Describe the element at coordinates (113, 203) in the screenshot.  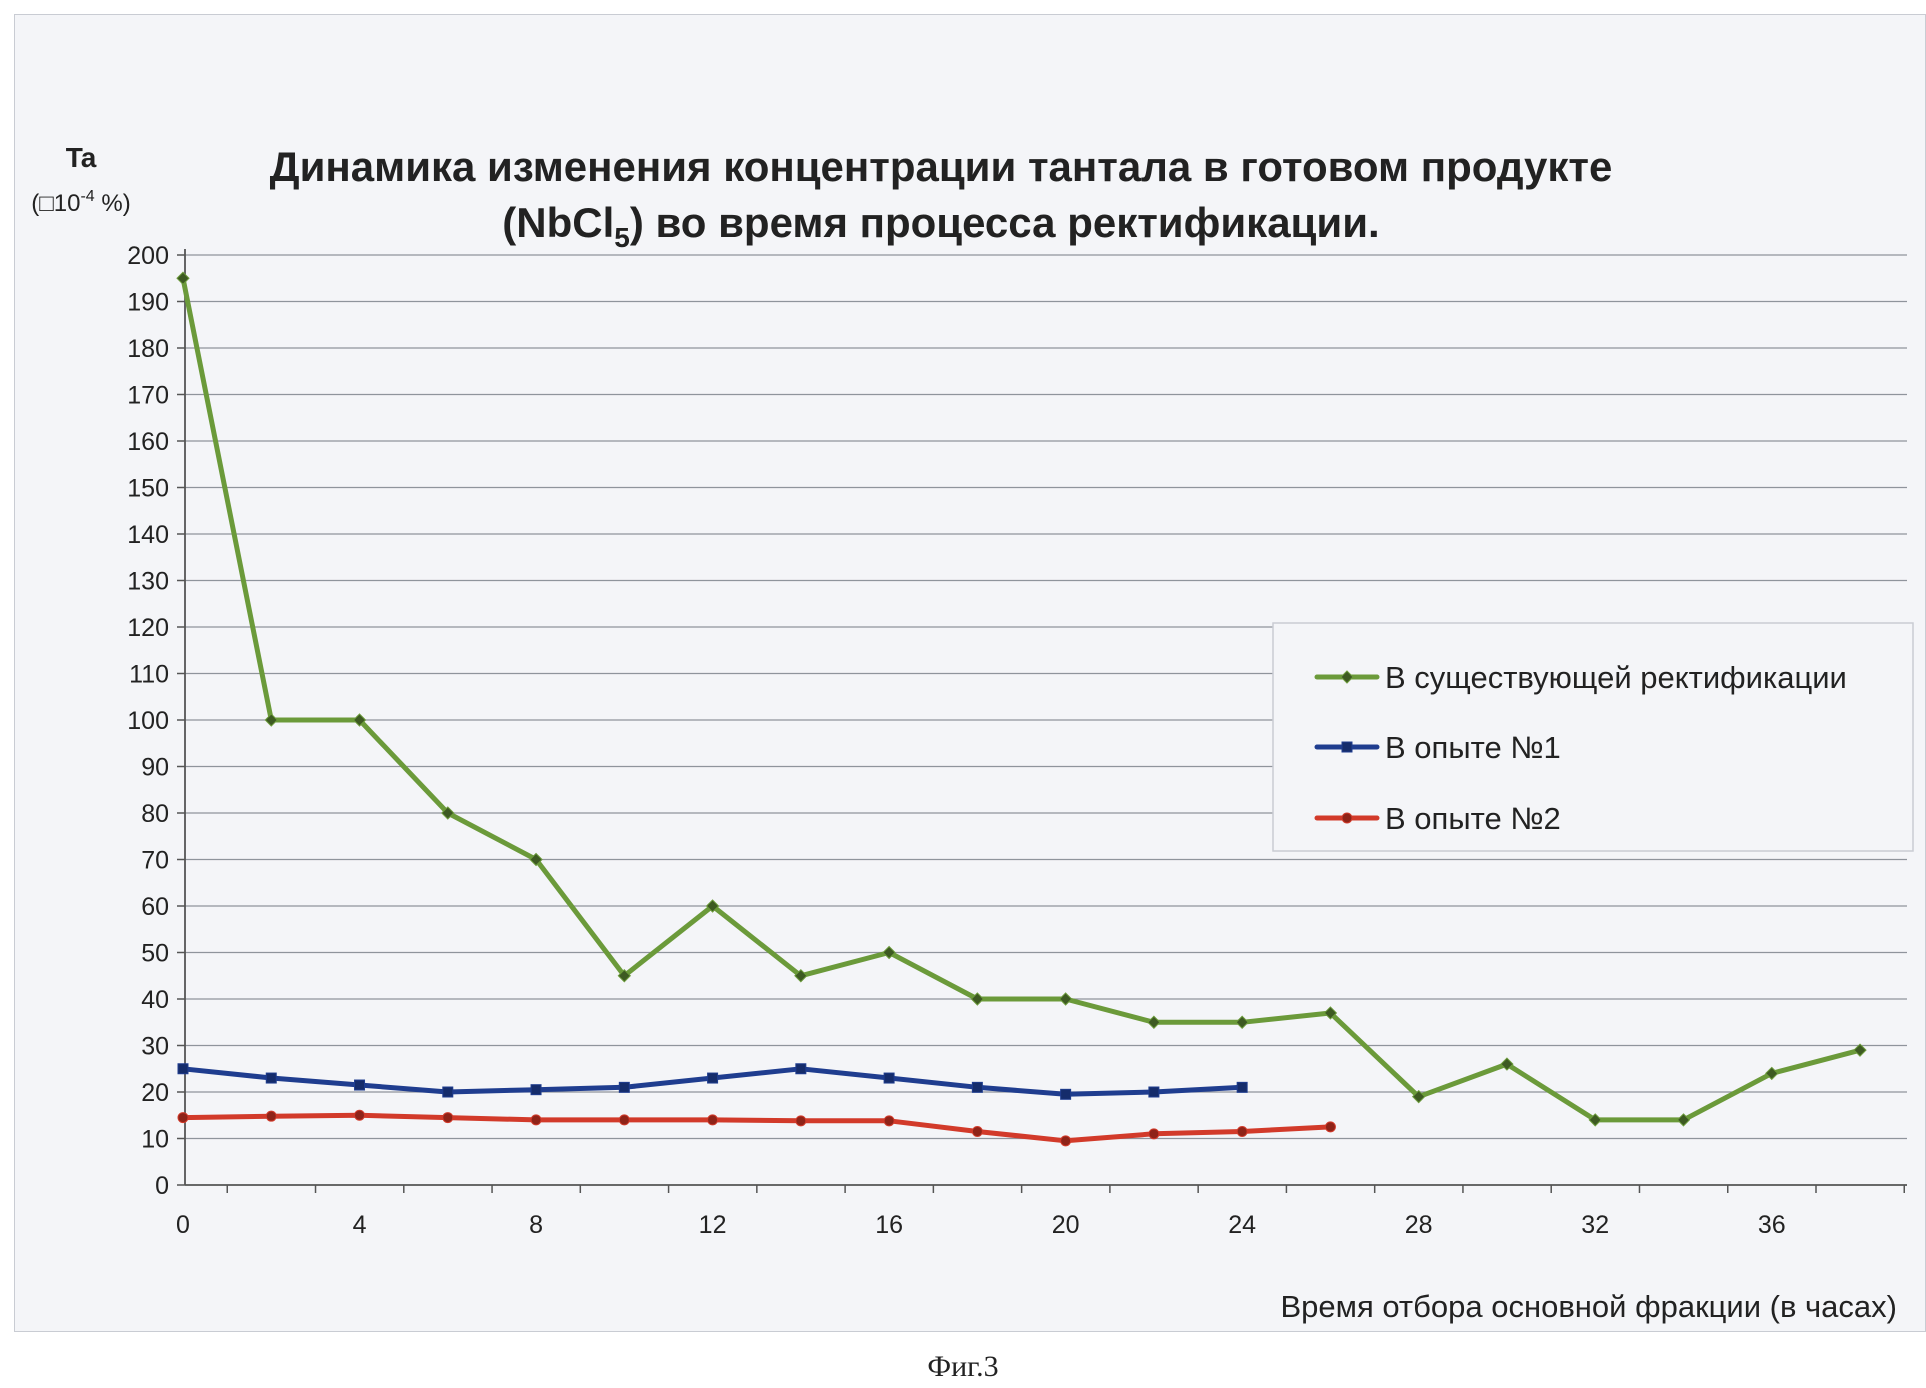
I see `y-unit-suffix: %)` at that location.